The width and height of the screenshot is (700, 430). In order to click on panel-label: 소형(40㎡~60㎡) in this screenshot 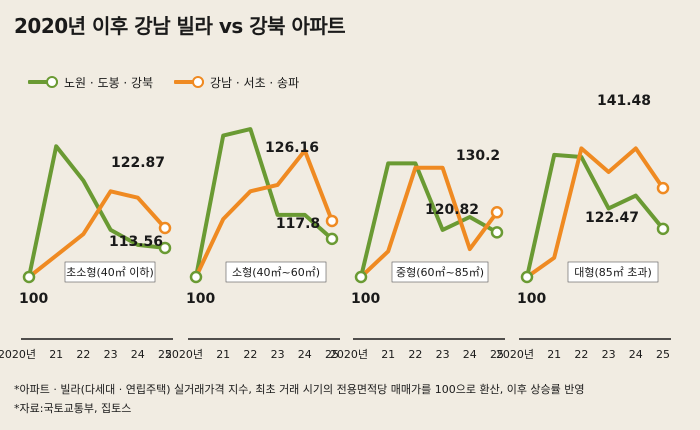, I will do `click(276, 272)`.